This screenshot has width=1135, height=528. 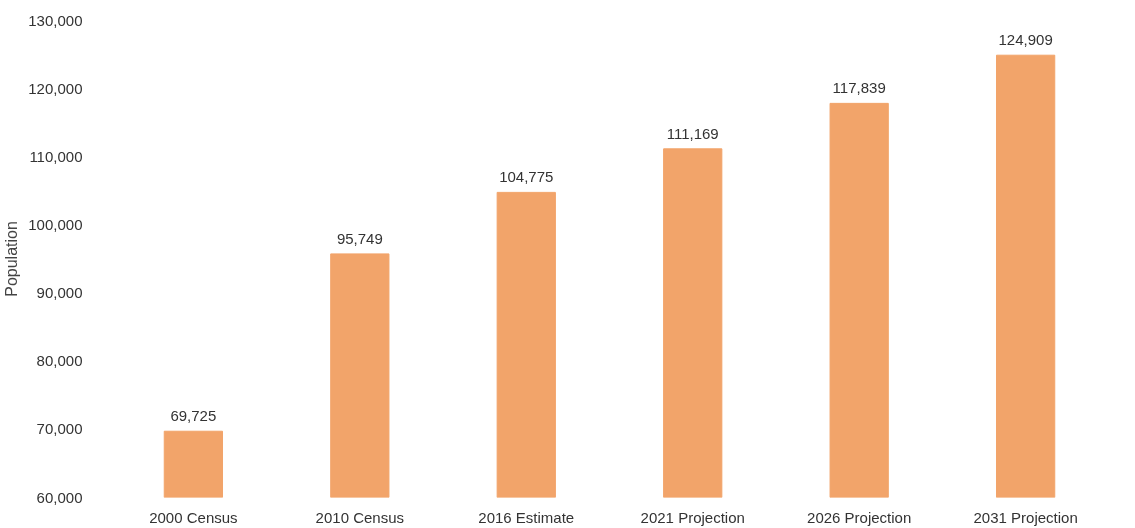 What do you see at coordinates (55, 88) in the screenshot?
I see `y-tick-label: 120,000` at bounding box center [55, 88].